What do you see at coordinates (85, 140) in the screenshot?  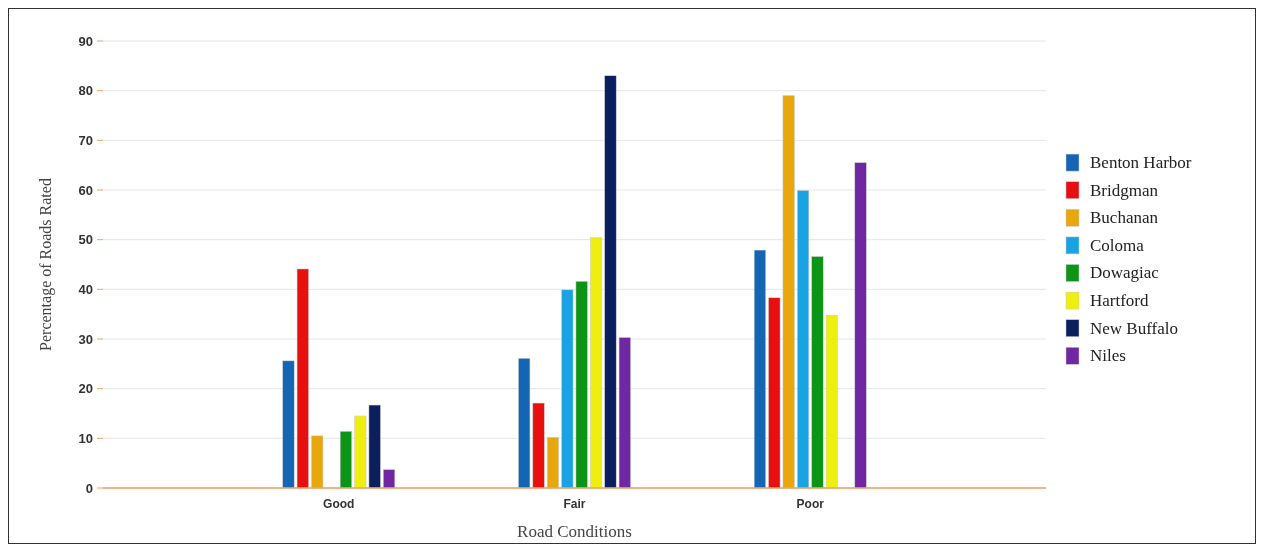 I see `y-tick-label: 70` at bounding box center [85, 140].